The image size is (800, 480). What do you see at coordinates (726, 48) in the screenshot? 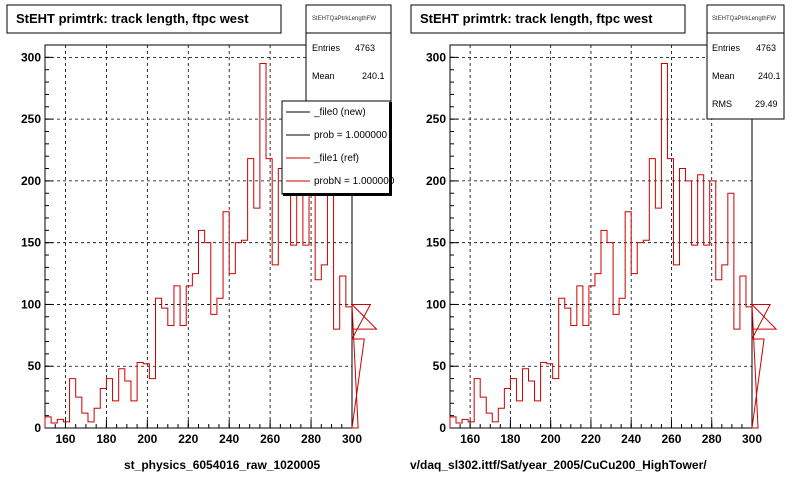
I see `right-entries-label: Entries` at bounding box center [726, 48].